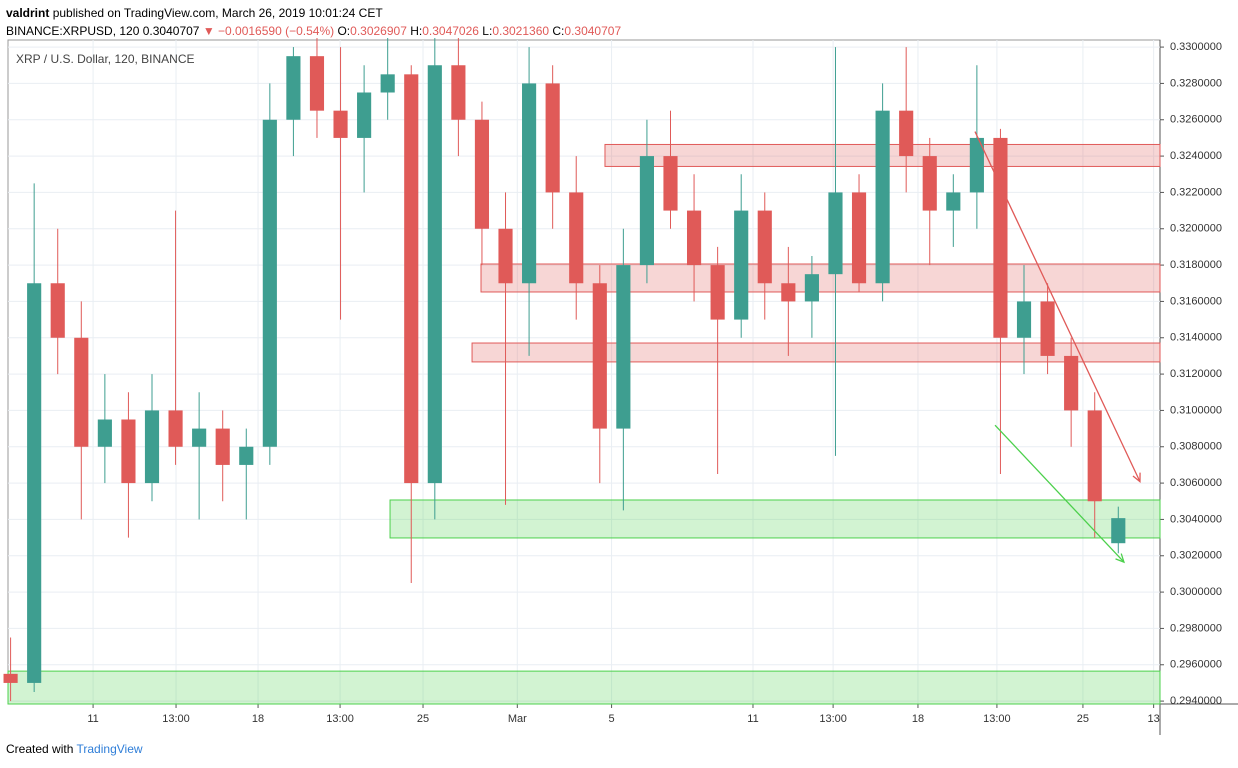 This screenshot has height=768, width=1238. What do you see at coordinates (109, 749) in the screenshot?
I see `brand: TradingView` at bounding box center [109, 749].